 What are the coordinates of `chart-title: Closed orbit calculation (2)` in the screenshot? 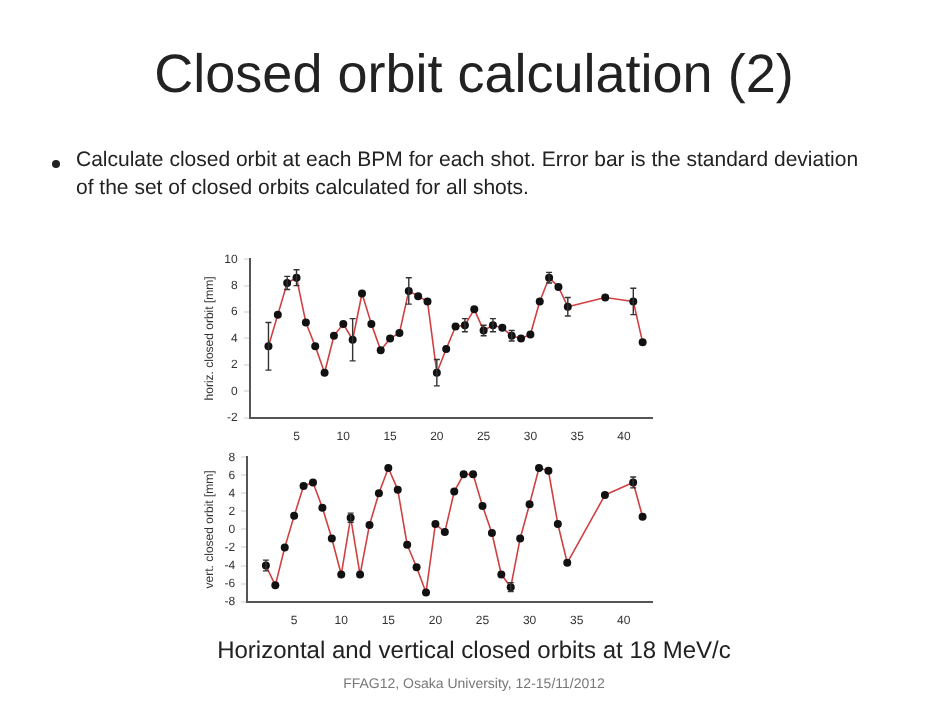 It's located at (474, 75).